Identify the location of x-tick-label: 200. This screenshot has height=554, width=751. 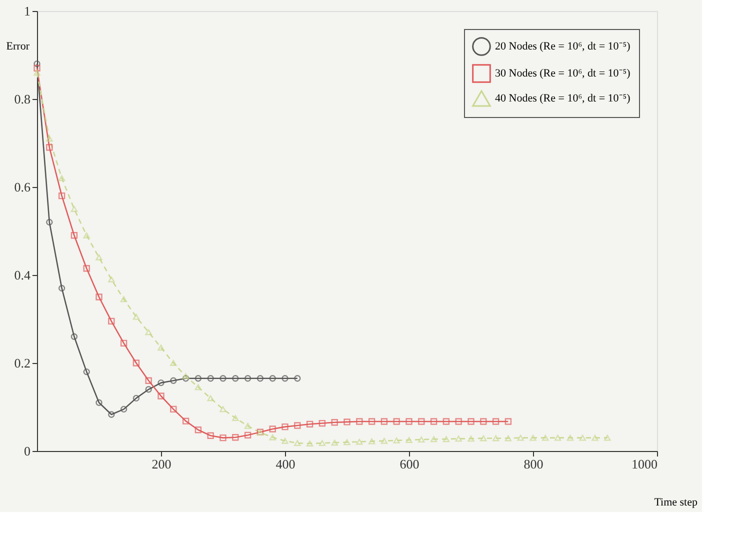
(162, 464).